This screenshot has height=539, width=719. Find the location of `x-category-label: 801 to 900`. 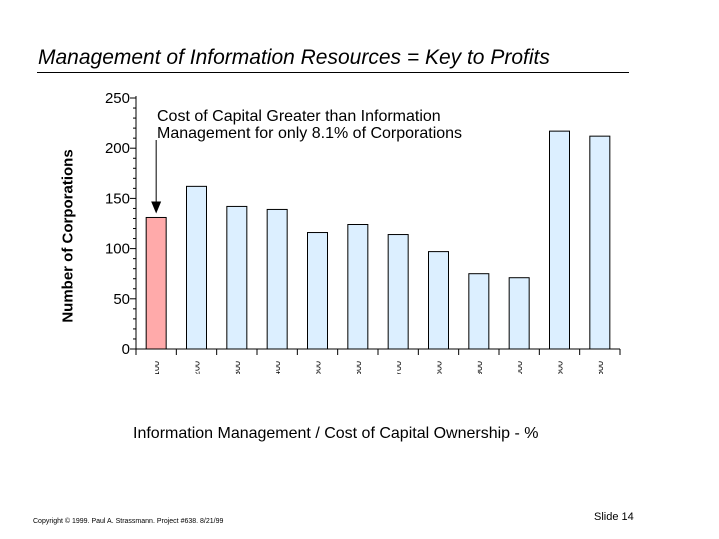

x-category-label: 801 to 900 is located at coordinates (479, 382).